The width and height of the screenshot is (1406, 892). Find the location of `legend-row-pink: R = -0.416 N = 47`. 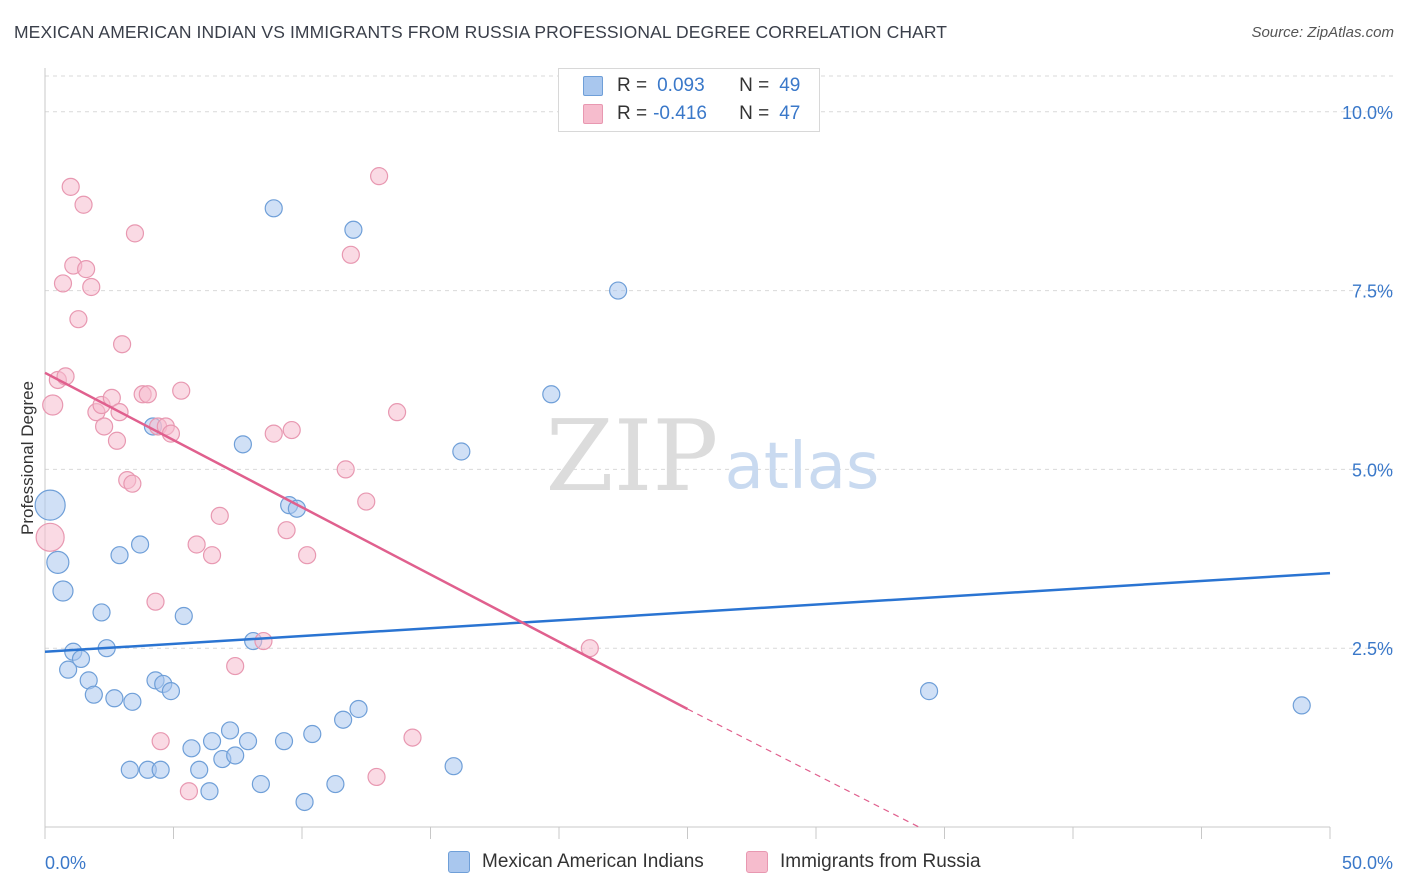

legend-row-pink: R = -0.416 N = 47 is located at coordinates (679, 114).